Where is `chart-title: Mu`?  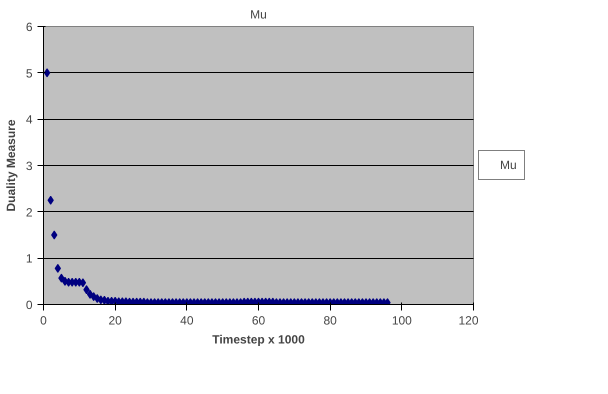
chart-title: Mu is located at coordinates (258, 15).